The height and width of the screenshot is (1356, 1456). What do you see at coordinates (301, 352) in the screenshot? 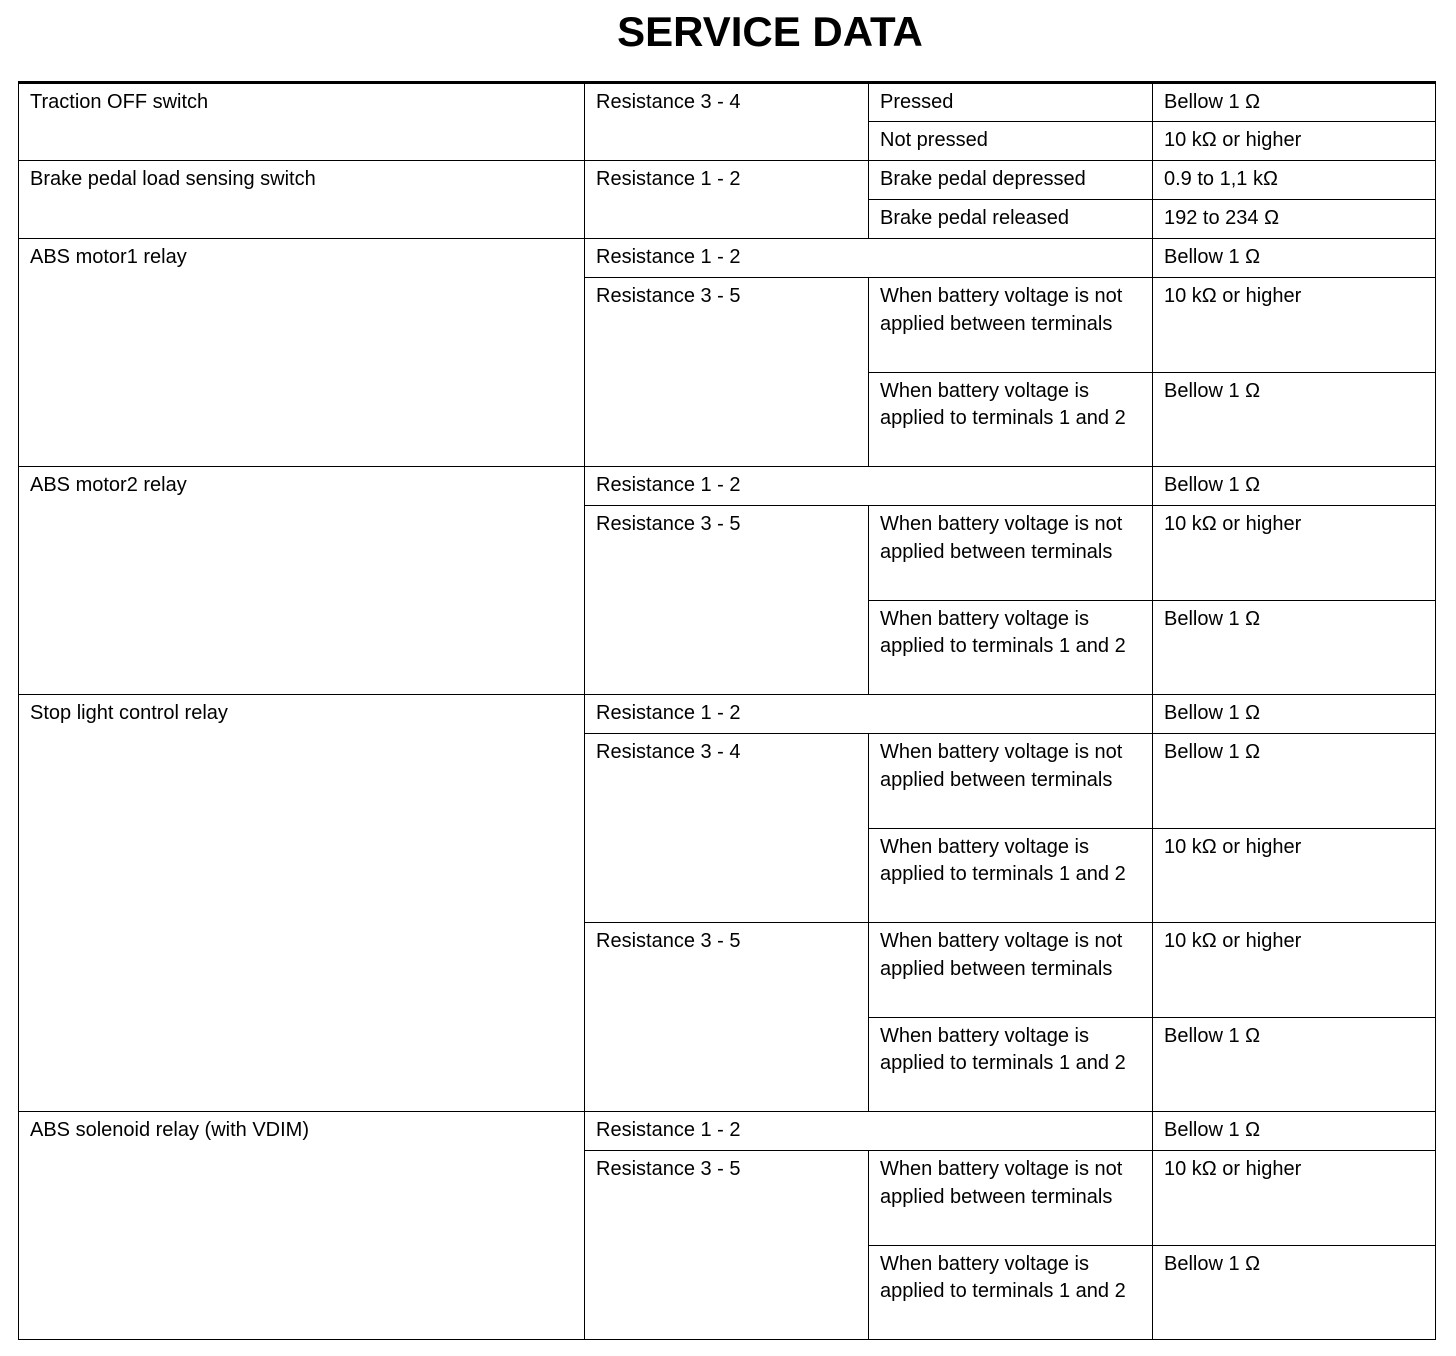
I see `component-cell: ABS motor1 relay` at bounding box center [301, 352].